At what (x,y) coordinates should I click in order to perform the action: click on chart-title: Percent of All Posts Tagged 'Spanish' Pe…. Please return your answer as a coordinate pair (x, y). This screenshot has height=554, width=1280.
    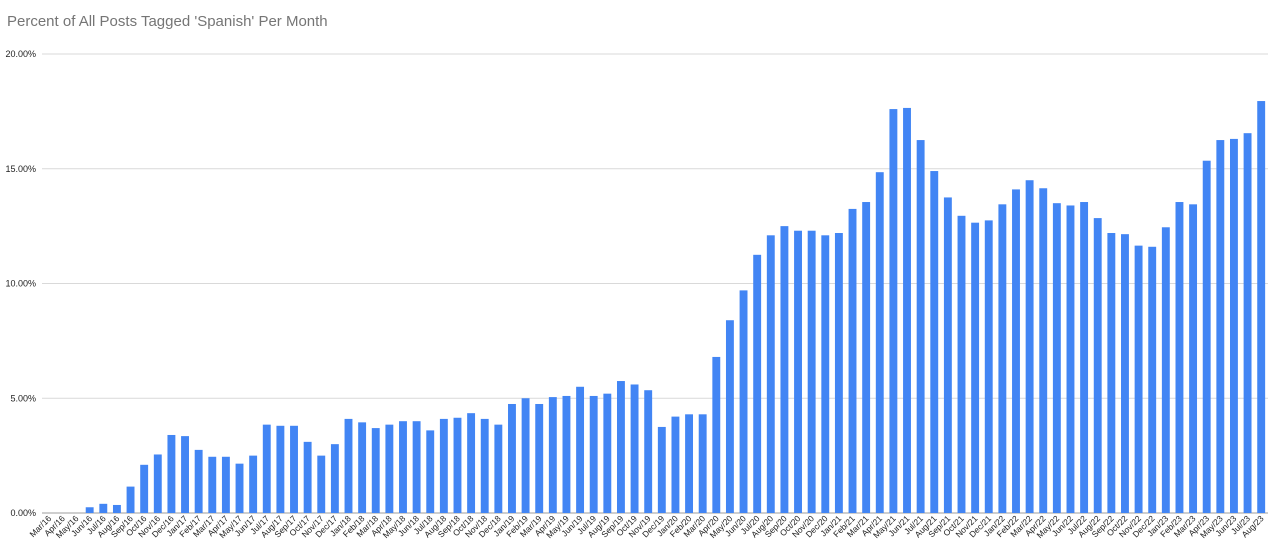
    Looking at the image, I should click on (167, 21).